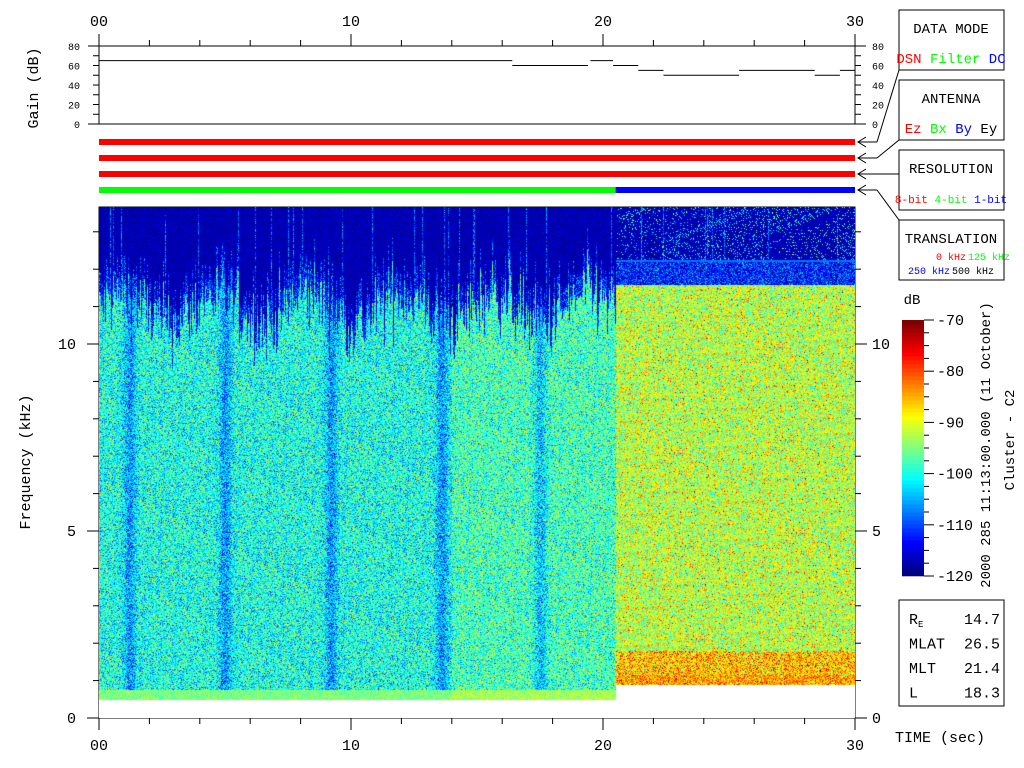 The image size is (1024, 768). Describe the element at coordinates (948, 201) in the screenshot. I see `legend-item: 4-bit` at that location.